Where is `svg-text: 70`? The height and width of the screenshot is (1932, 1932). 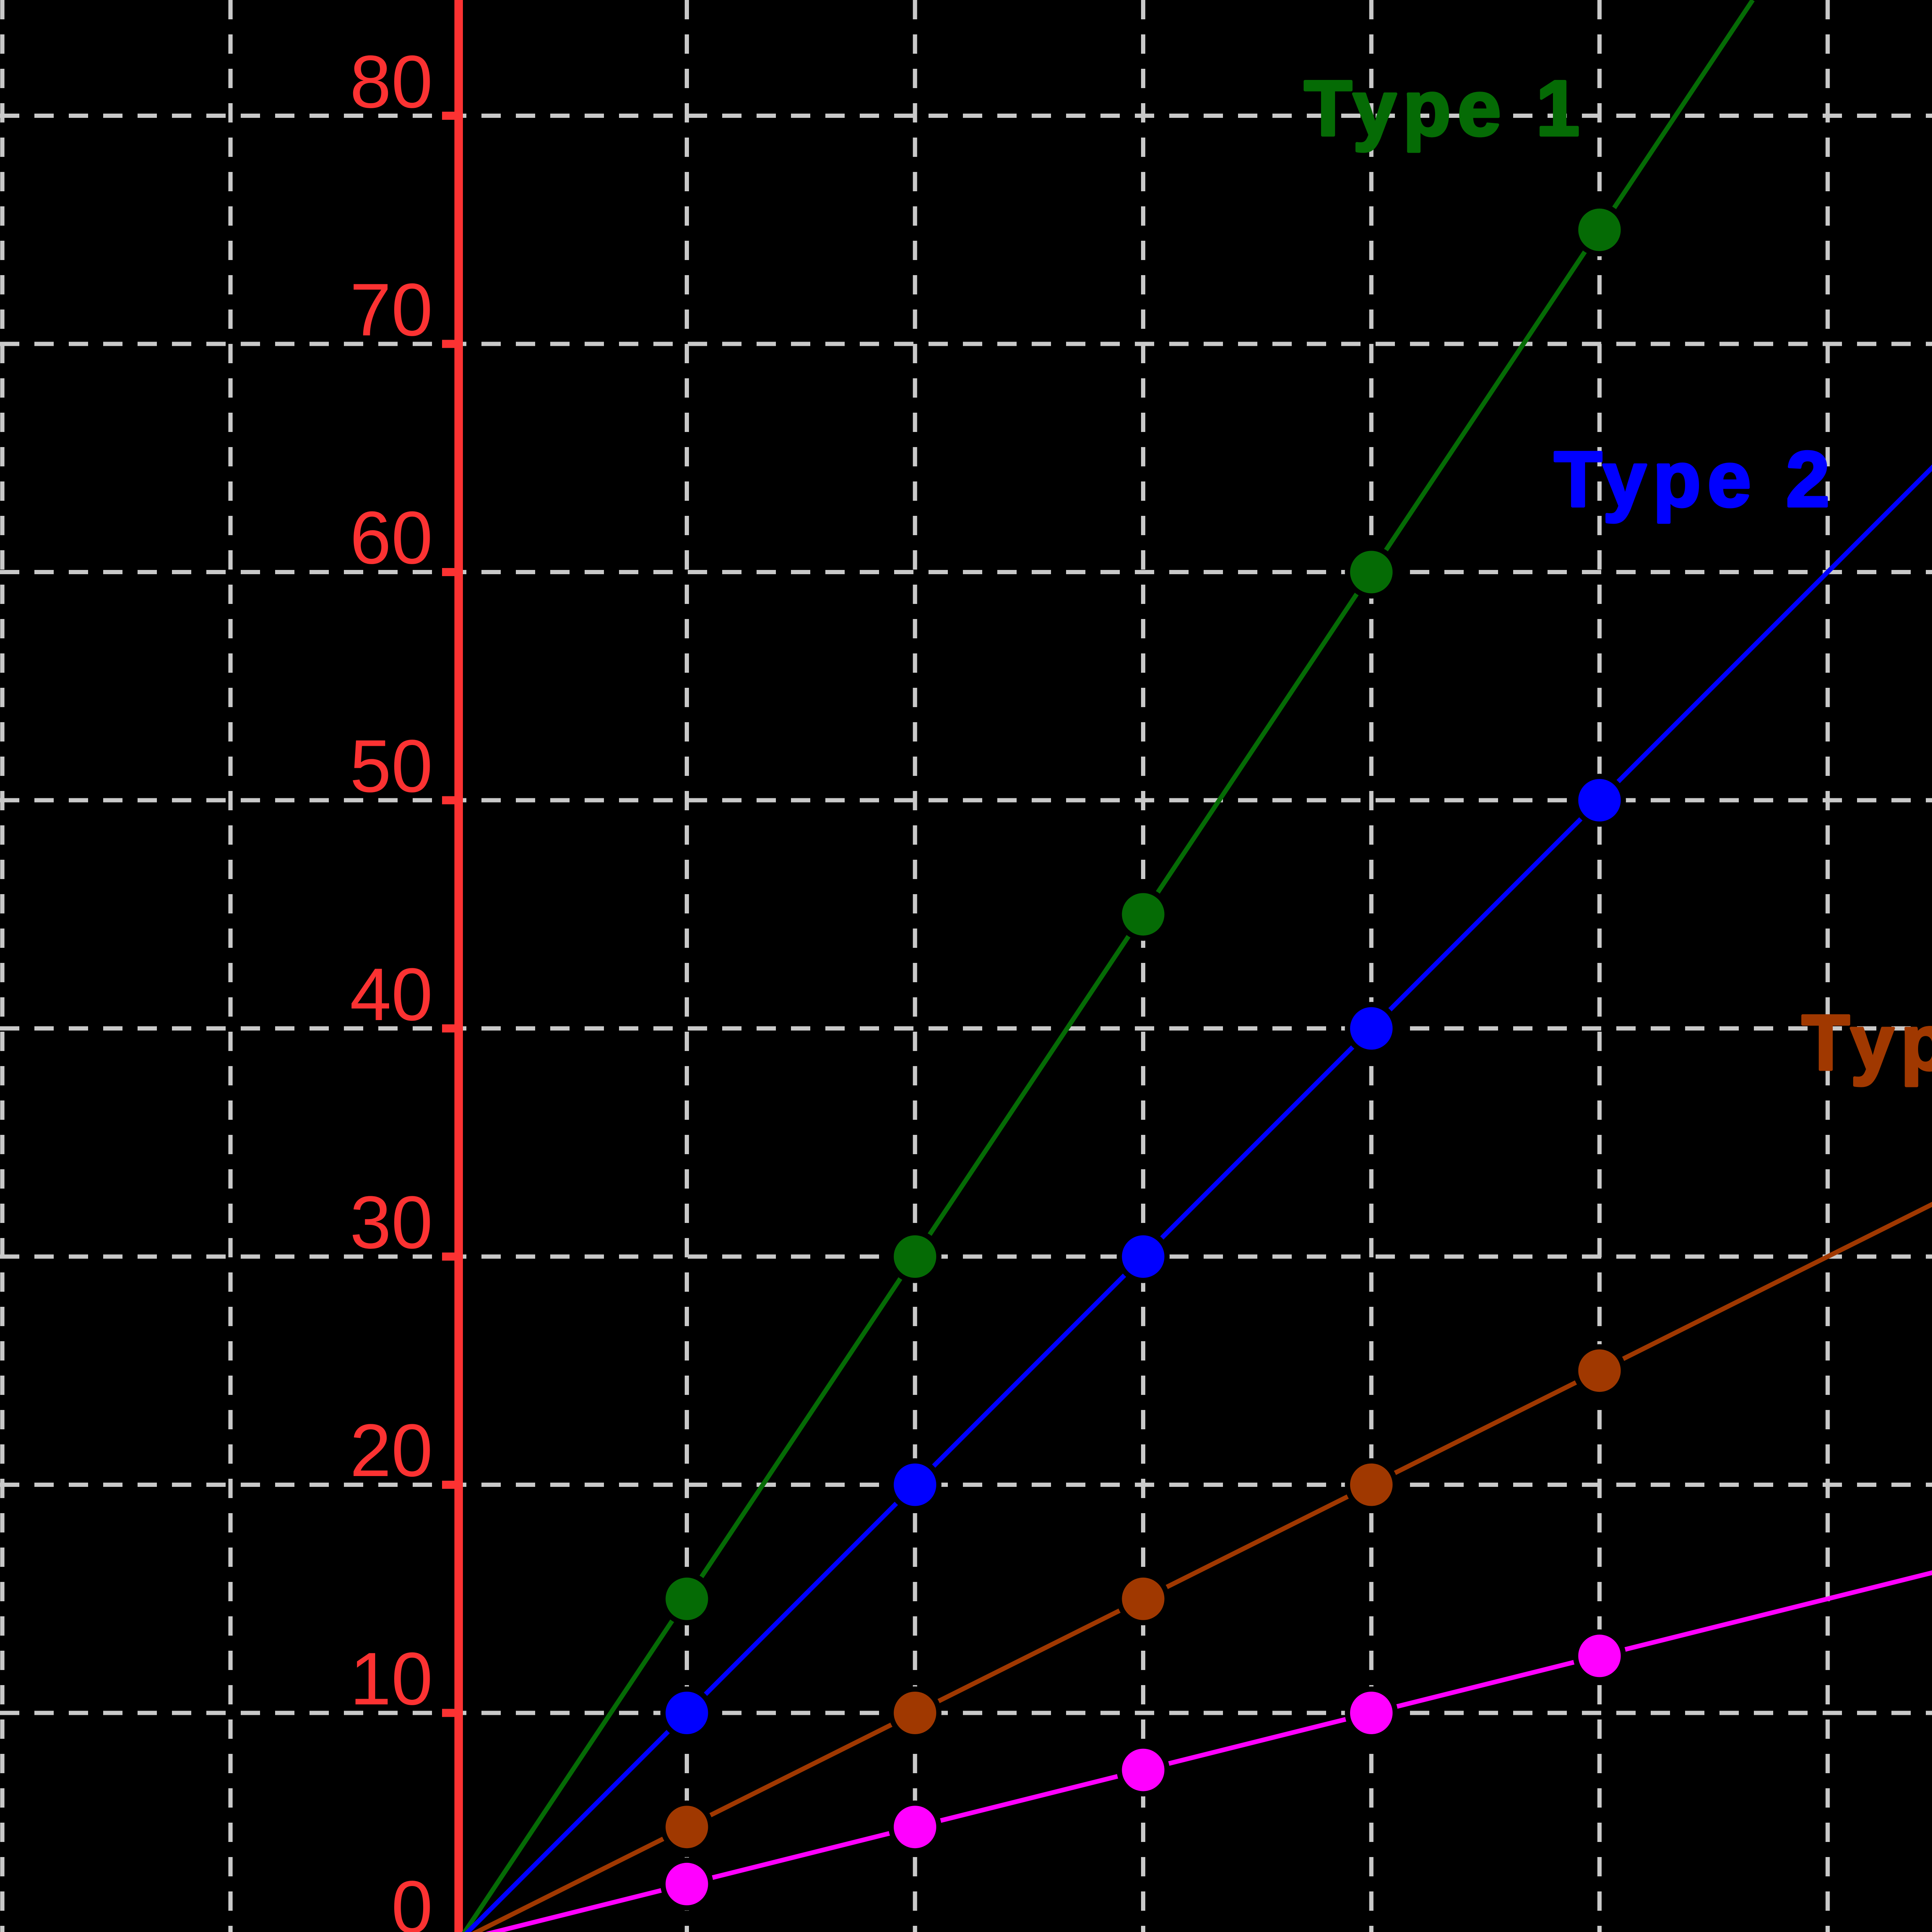
svg-text: 70 is located at coordinates (392, 310).